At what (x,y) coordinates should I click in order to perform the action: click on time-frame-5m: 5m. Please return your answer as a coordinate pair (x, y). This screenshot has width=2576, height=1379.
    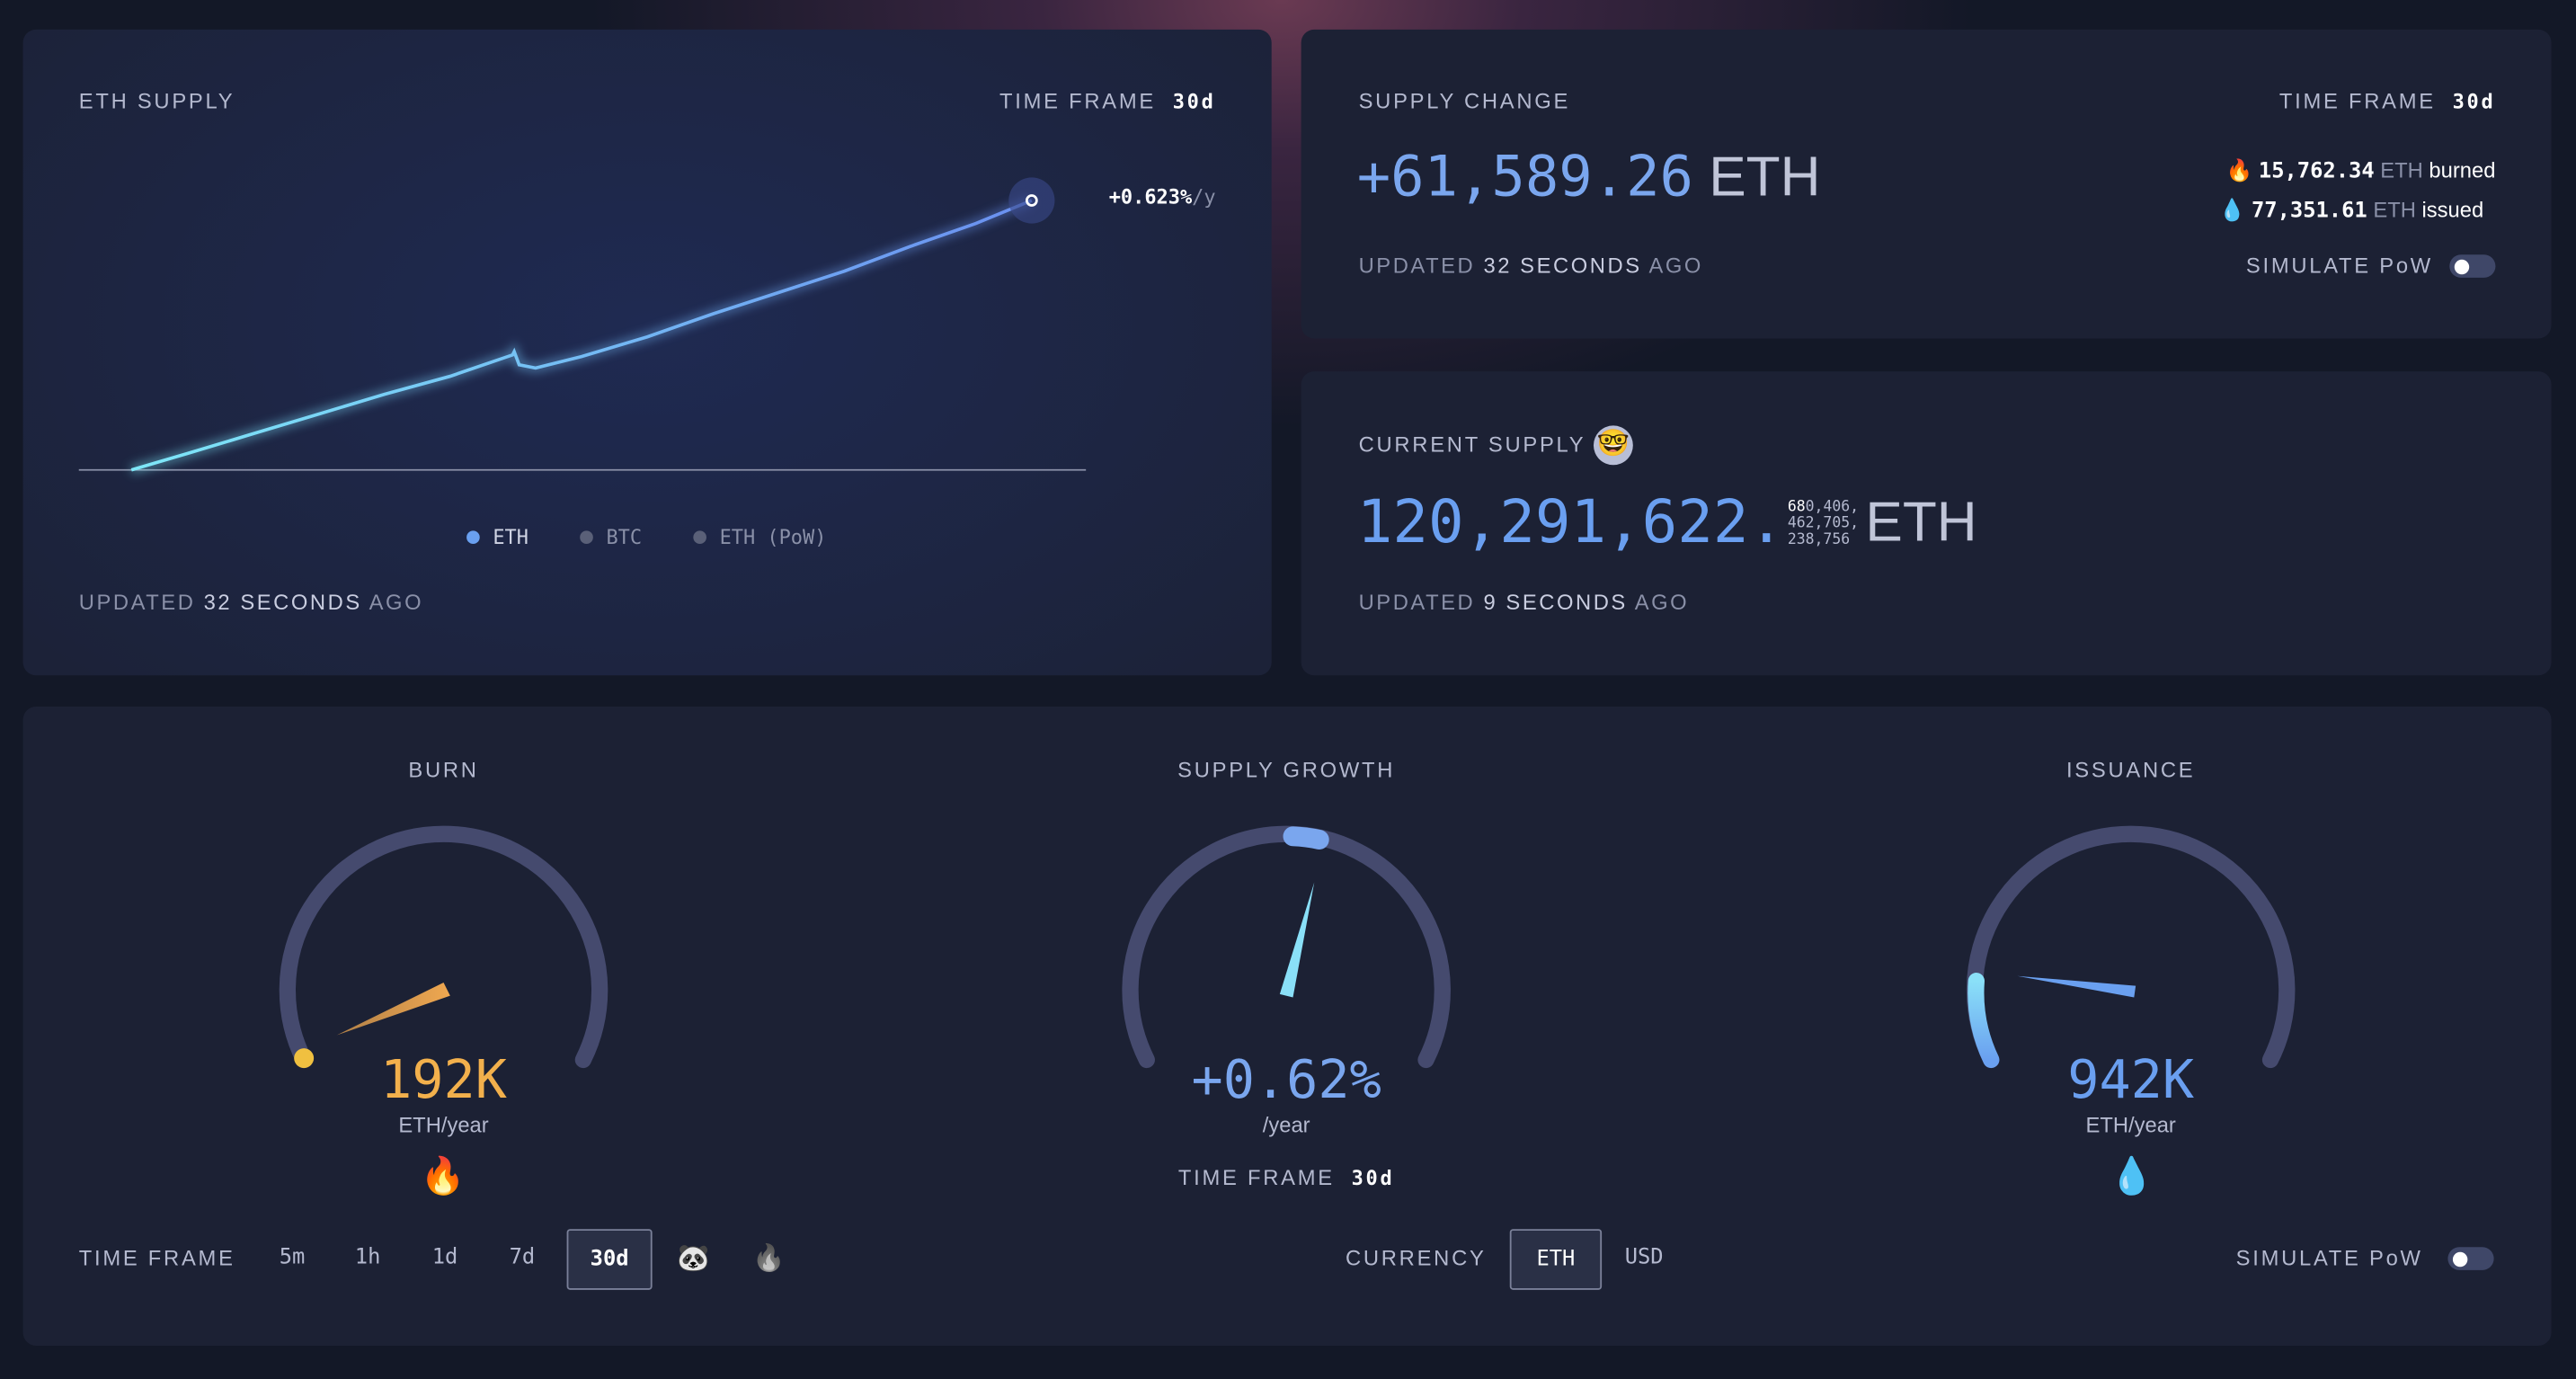
    Looking at the image, I should click on (292, 1258).